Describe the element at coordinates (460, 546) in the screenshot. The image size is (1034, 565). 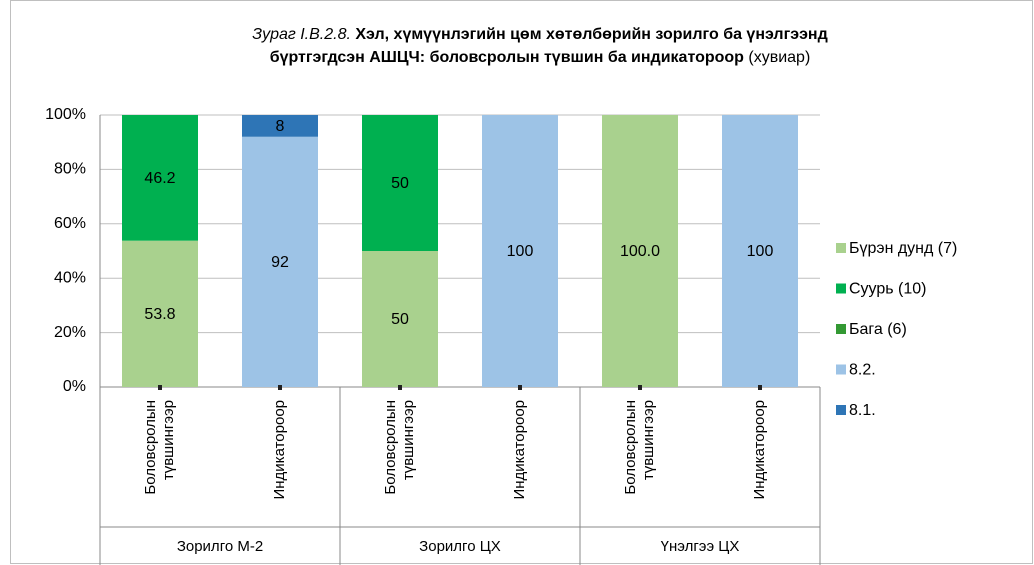
I see `group-label: Зорилго ЦХ` at that location.